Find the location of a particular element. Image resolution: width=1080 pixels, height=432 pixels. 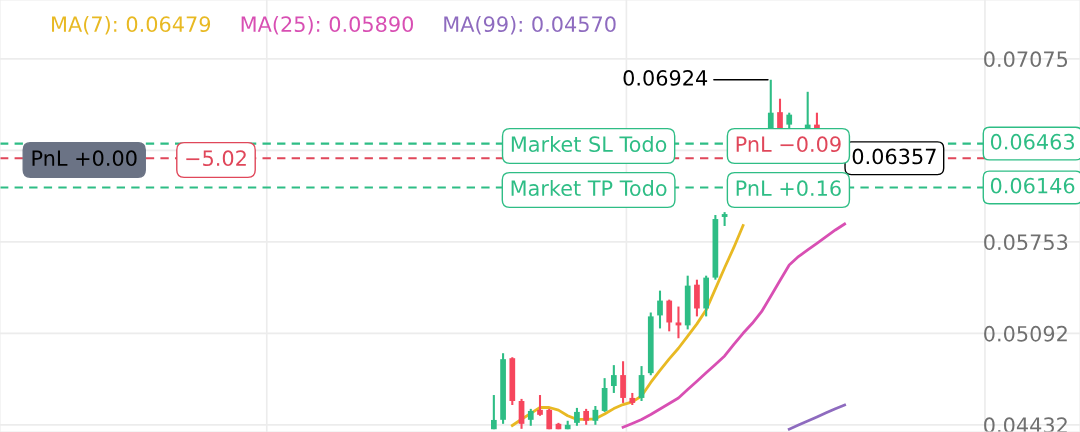

annotation: −5.02 is located at coordinates (216, 158).